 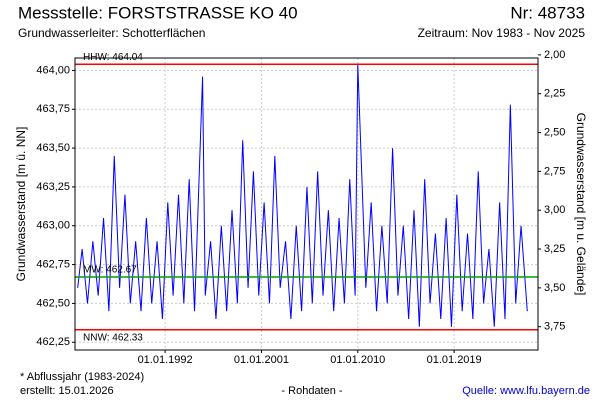 What do you see at coordinates (53, 148) in the screenshot?
I see `y-tick-label: 463,50` at bounding box center [53, 148].